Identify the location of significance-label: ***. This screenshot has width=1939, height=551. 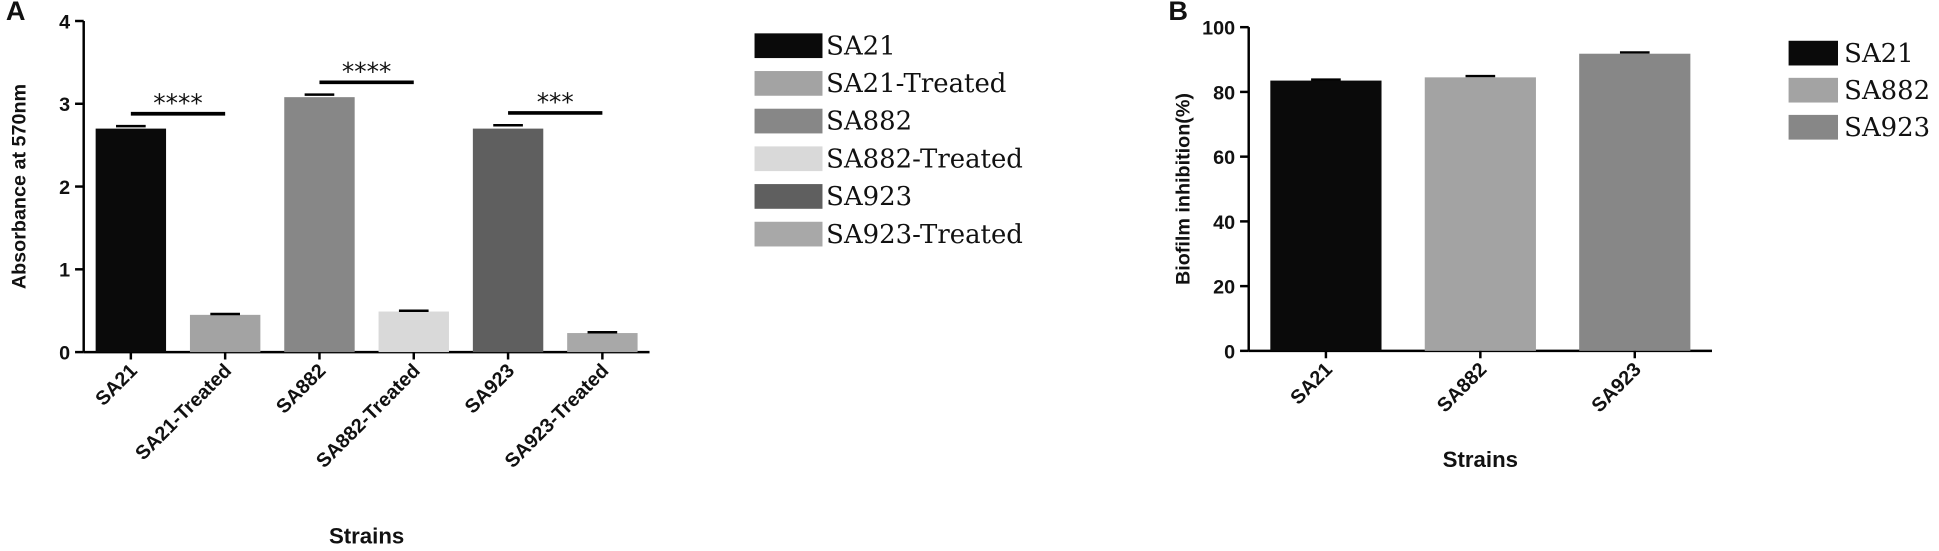
(555, 101).